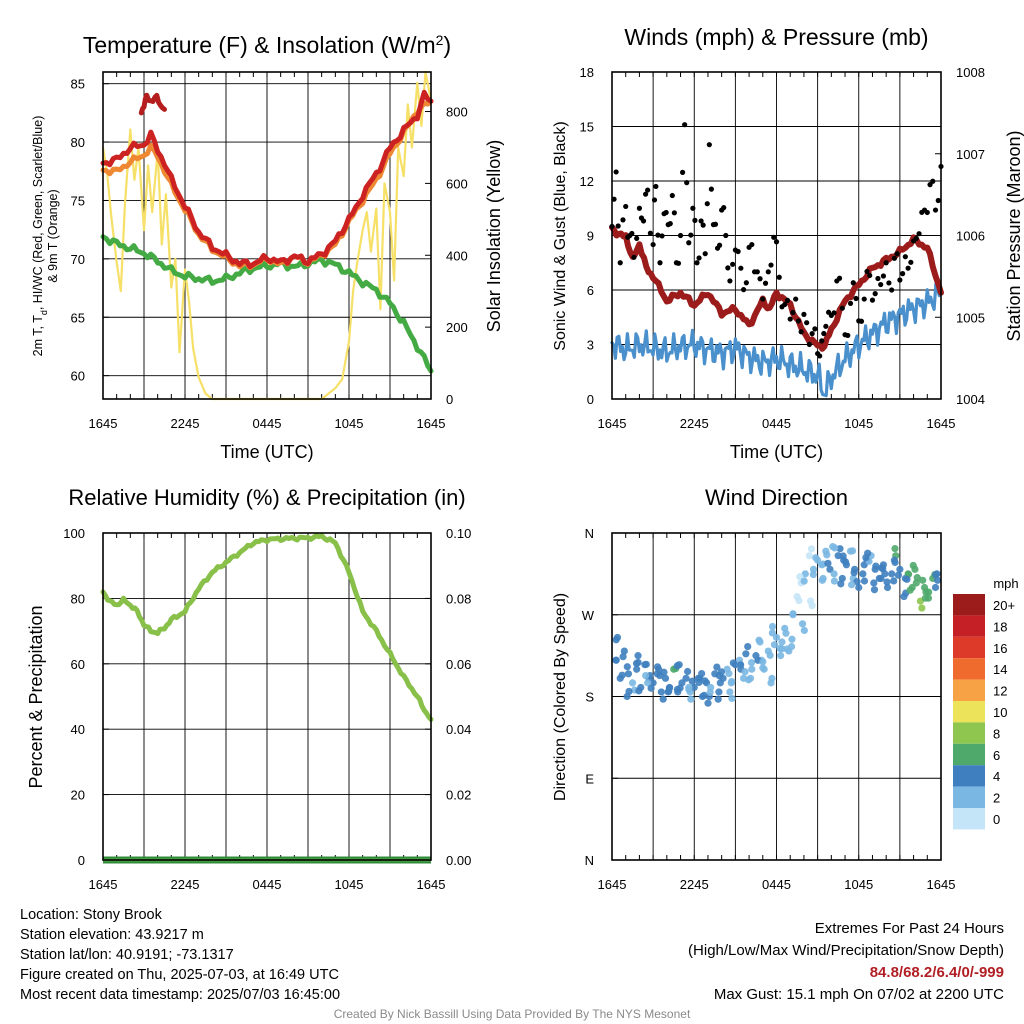 This screenshot has width=1024, height=1024. What do you see at coordinates (78, 795) in the screenshot?
I see `y-tick-label: 20` at bounding box center [78, 795].